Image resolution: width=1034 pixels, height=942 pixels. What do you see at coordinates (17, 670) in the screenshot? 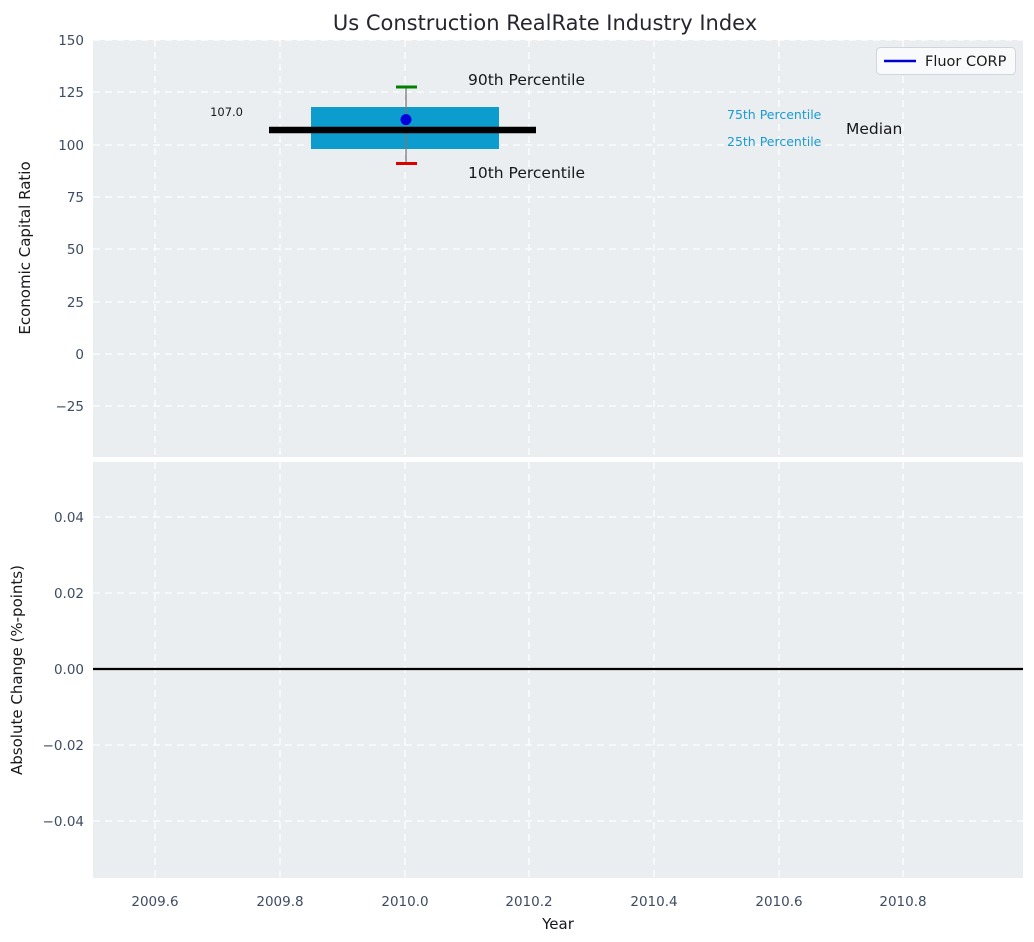
I see `bottom-y-axis-label: Absolute Change (%-points)` at bounding box center [17, 670].